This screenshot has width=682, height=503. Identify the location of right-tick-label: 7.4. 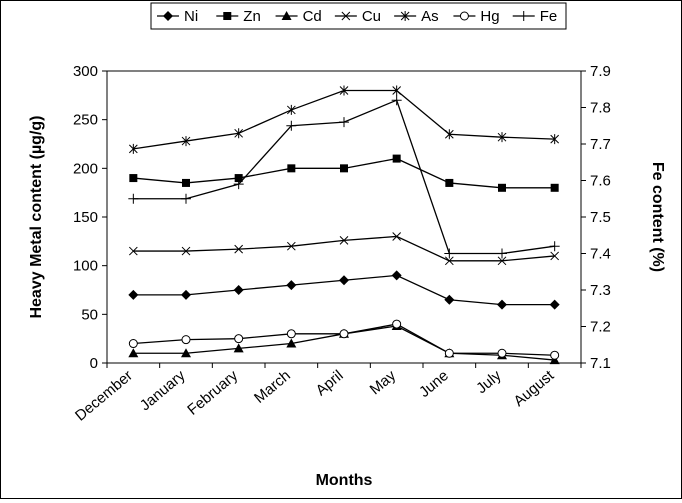
(600, 254).